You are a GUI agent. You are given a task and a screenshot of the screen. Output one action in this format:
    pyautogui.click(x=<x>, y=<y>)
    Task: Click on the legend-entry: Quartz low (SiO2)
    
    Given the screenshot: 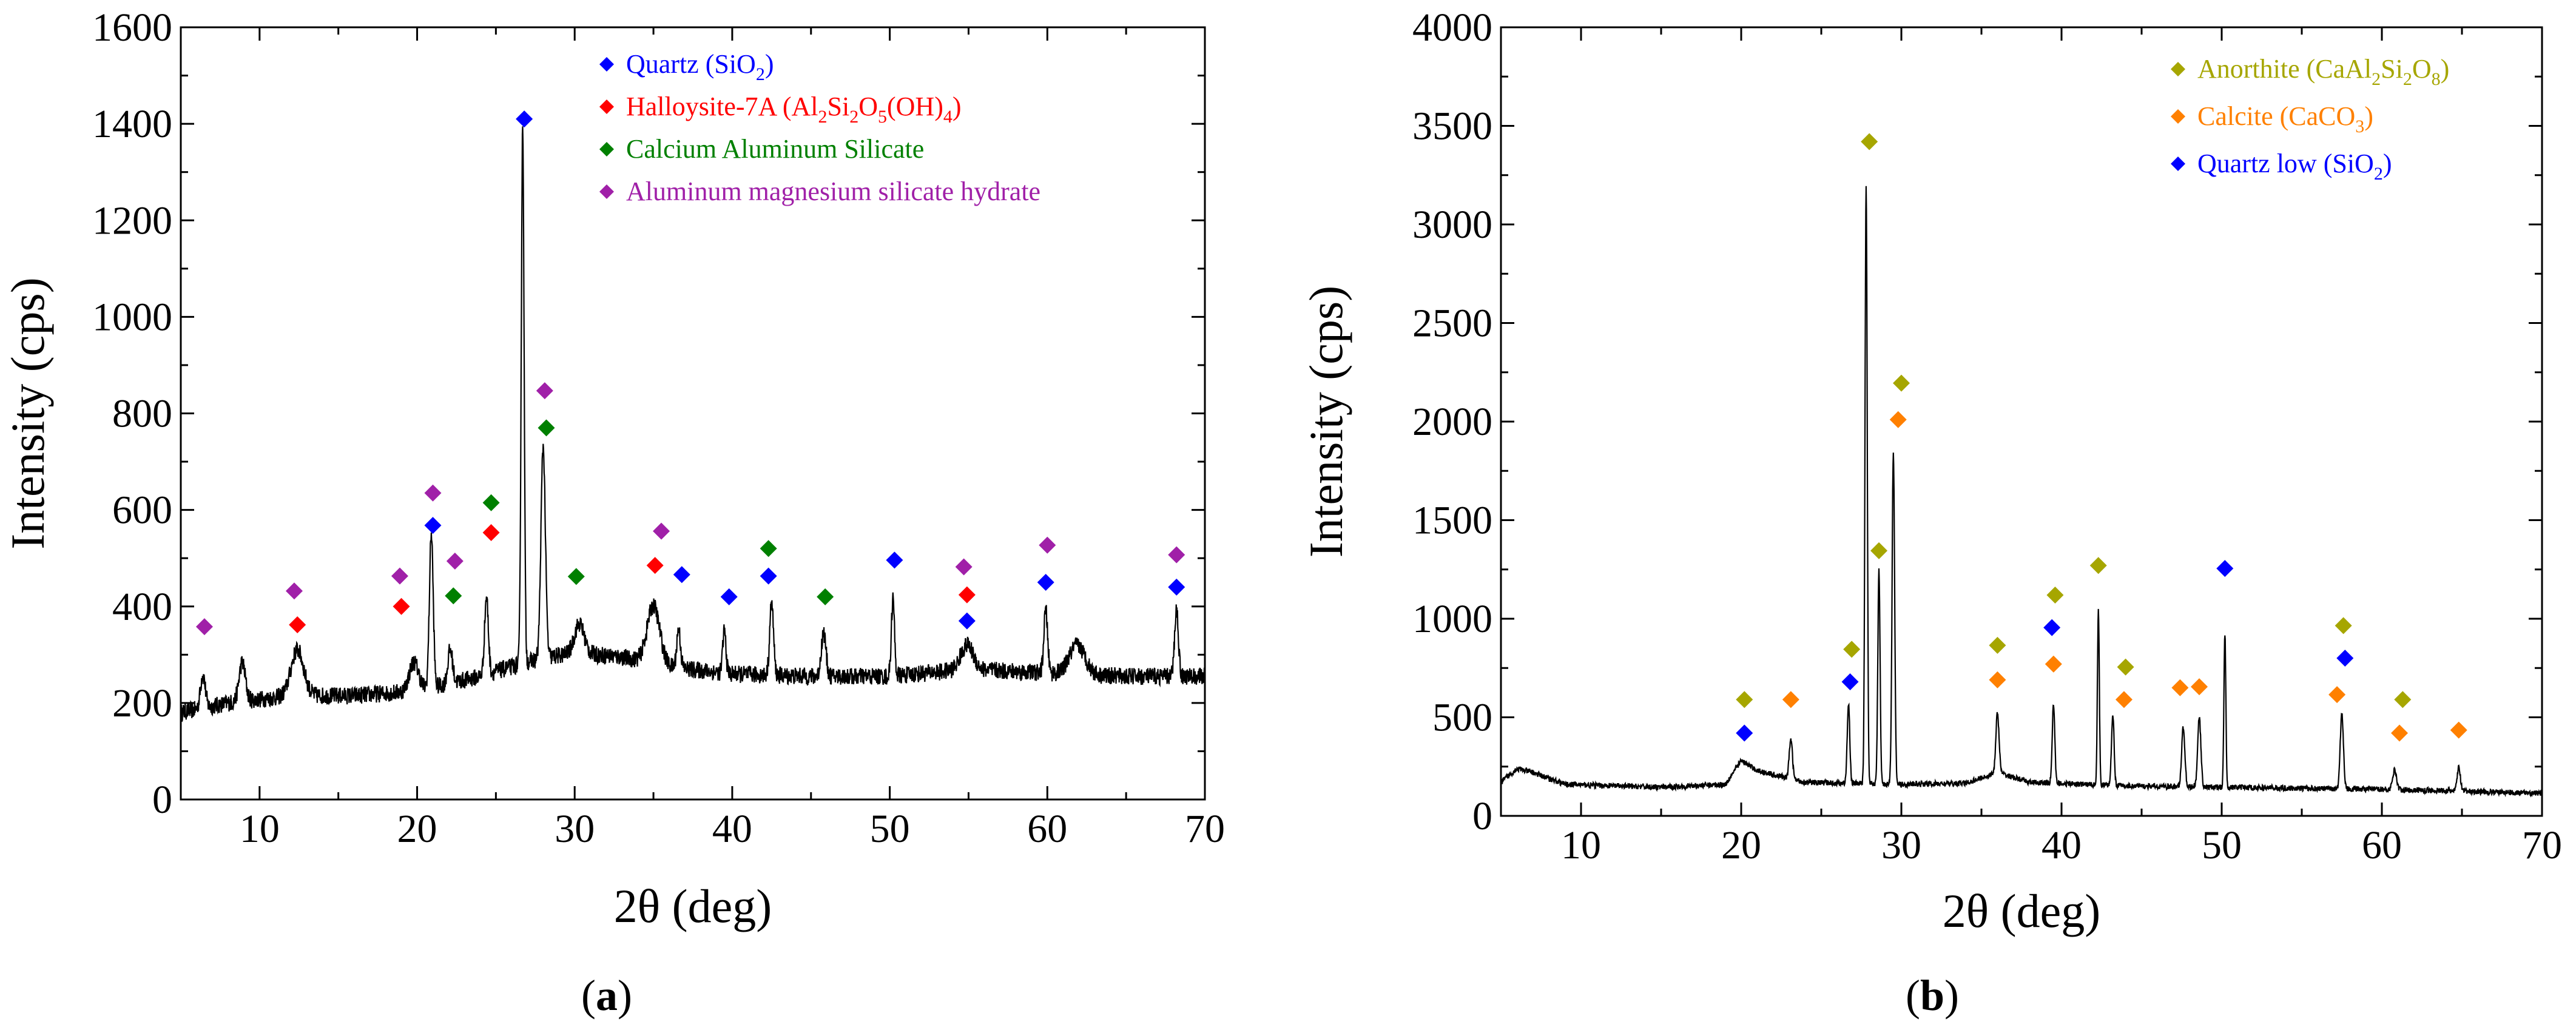 What is the action you would take?
    pyautogui.click(x=2294, y=166)
    